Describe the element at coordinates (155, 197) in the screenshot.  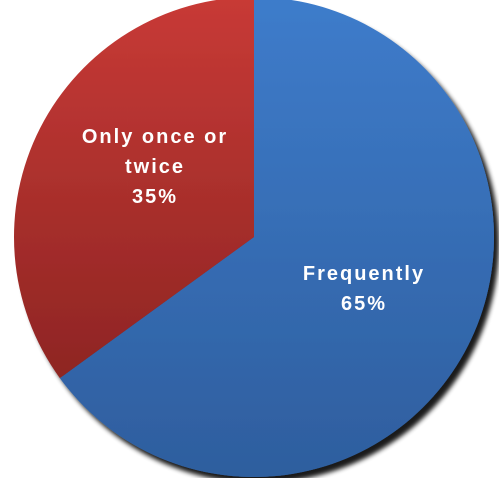
I see `pie-slice-percent-1: 35%` at that location.